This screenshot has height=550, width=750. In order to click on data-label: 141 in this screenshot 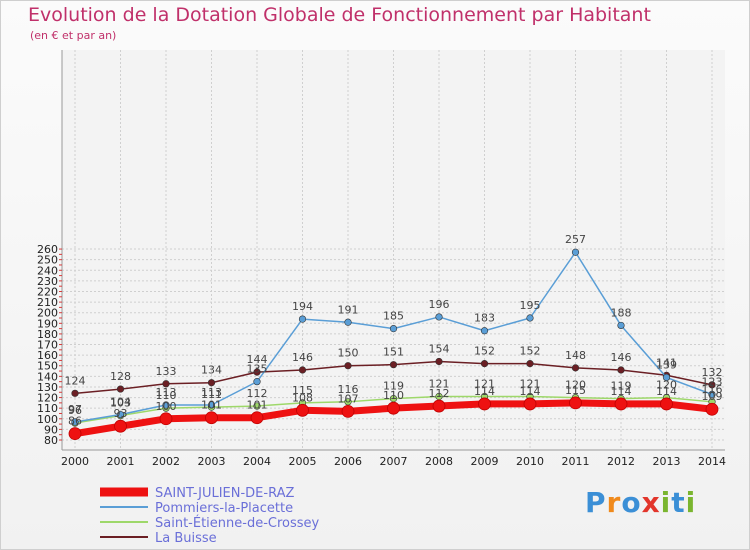, I will do `click(666, 362)`.